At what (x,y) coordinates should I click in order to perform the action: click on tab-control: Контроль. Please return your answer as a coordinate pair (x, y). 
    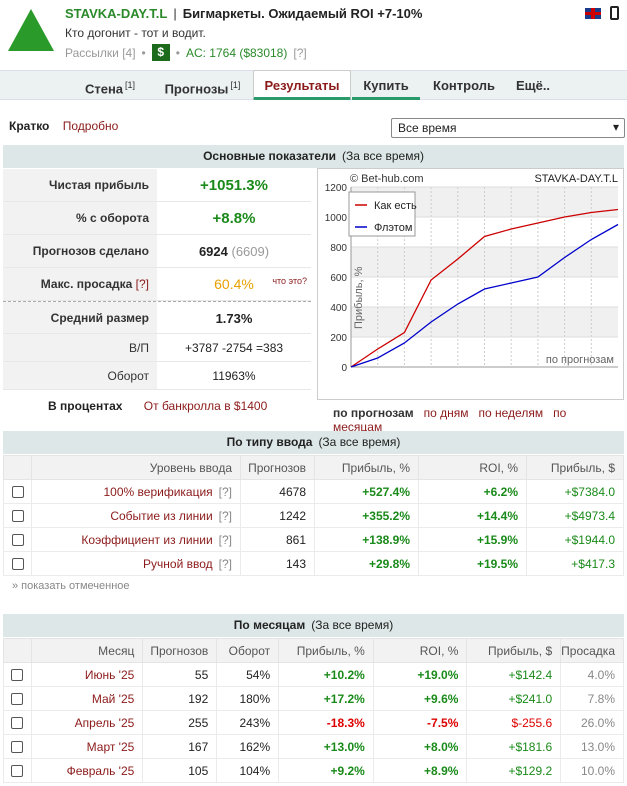
    Looking at the image, I should click on (464, 85).